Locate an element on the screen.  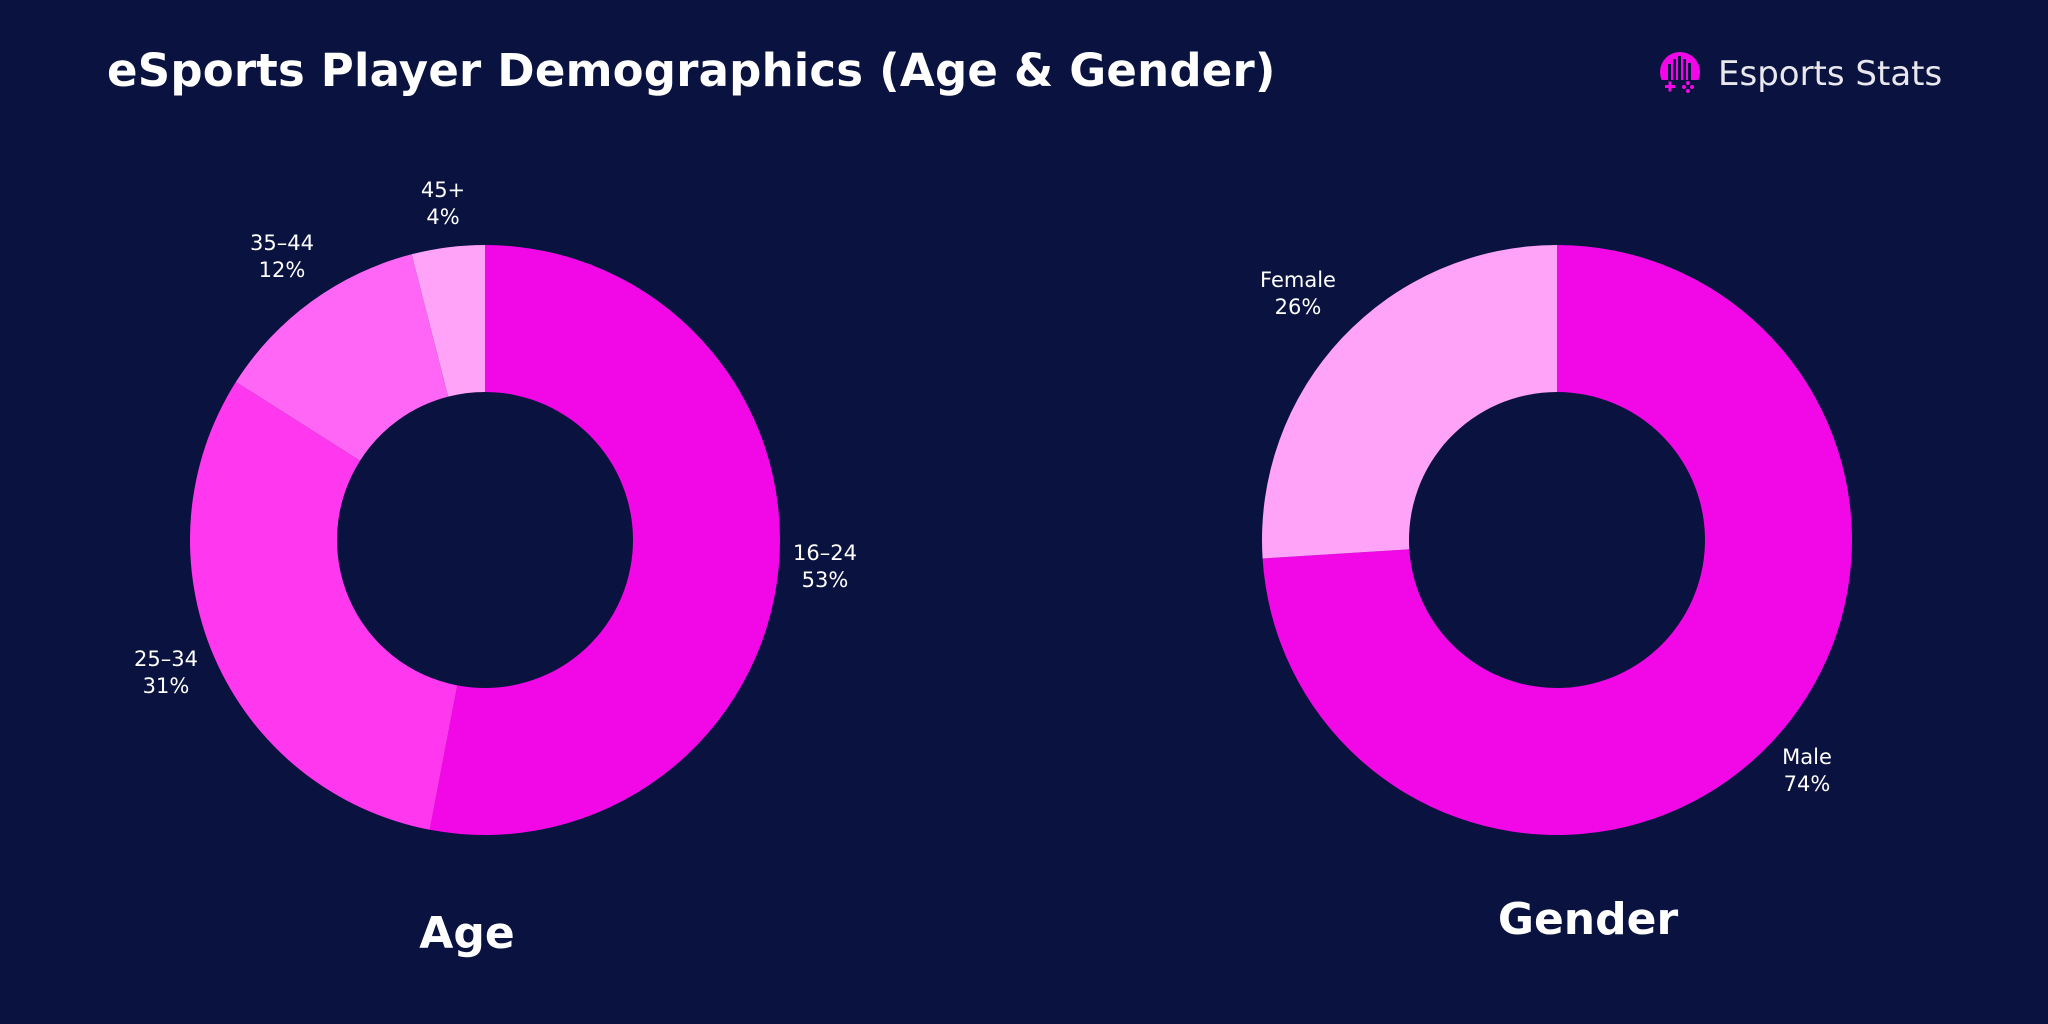
gender-category-label: Female is located at coordinates (1298, 280).